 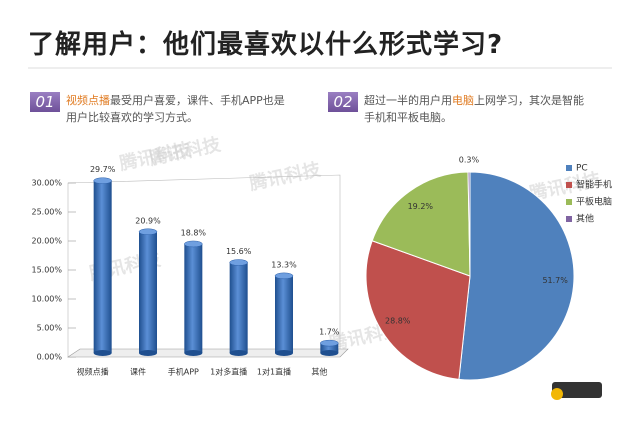 I want to click on legend-label: 其他, so click(x=585, y=219).